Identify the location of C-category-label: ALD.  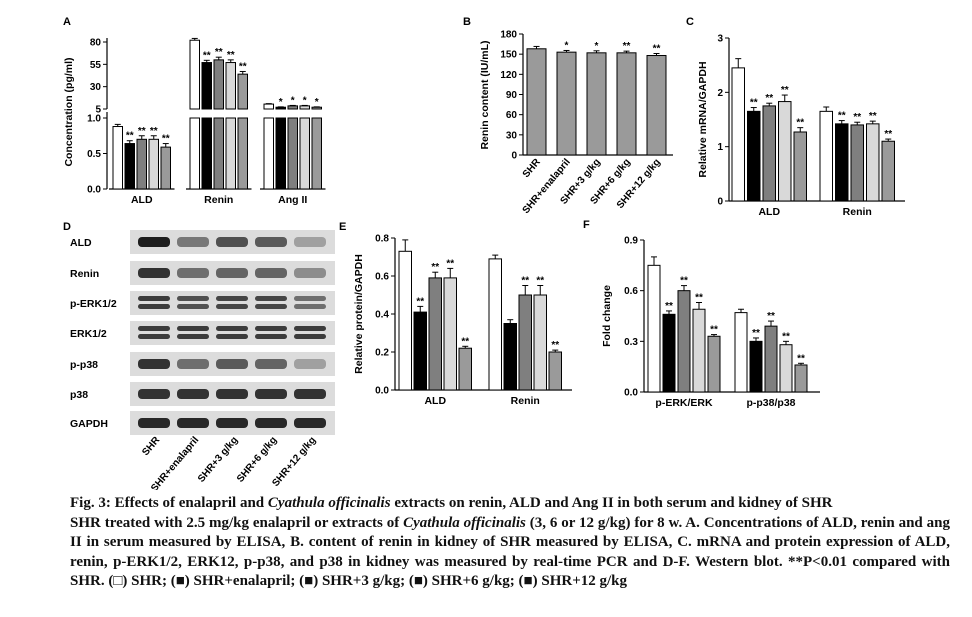
(769, 212).